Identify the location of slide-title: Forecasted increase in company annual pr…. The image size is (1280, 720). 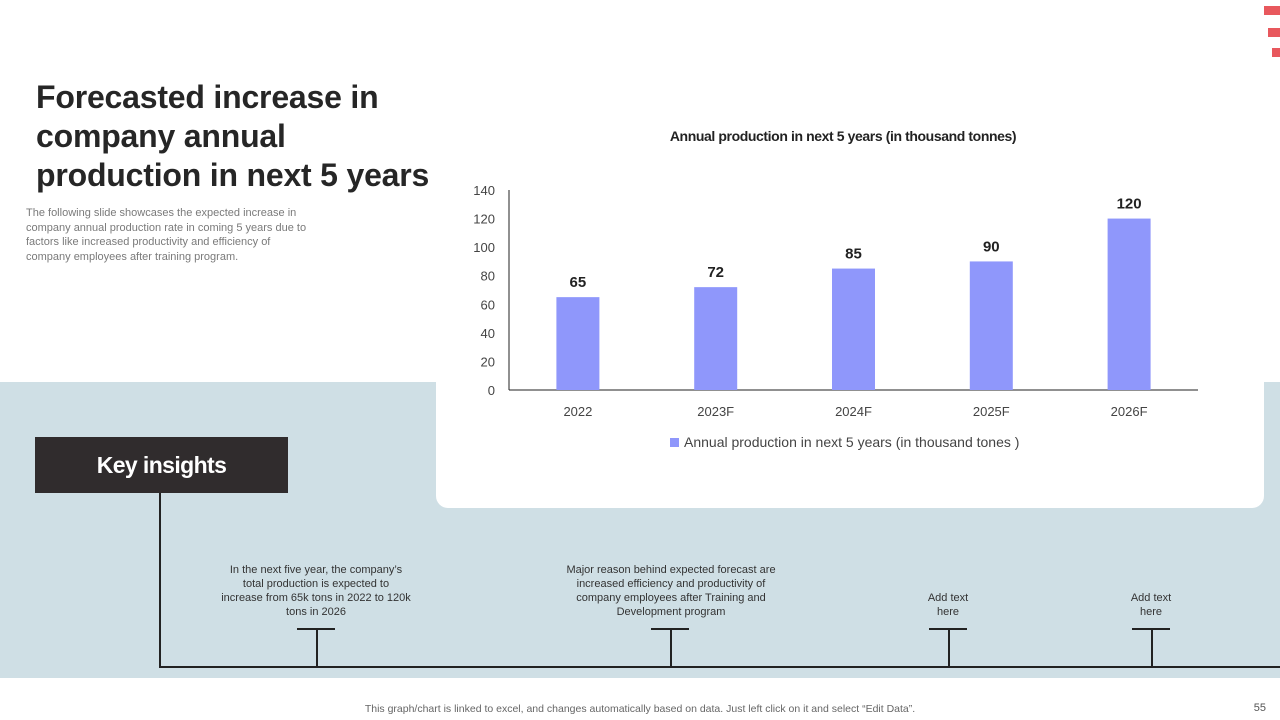
(233, 136).